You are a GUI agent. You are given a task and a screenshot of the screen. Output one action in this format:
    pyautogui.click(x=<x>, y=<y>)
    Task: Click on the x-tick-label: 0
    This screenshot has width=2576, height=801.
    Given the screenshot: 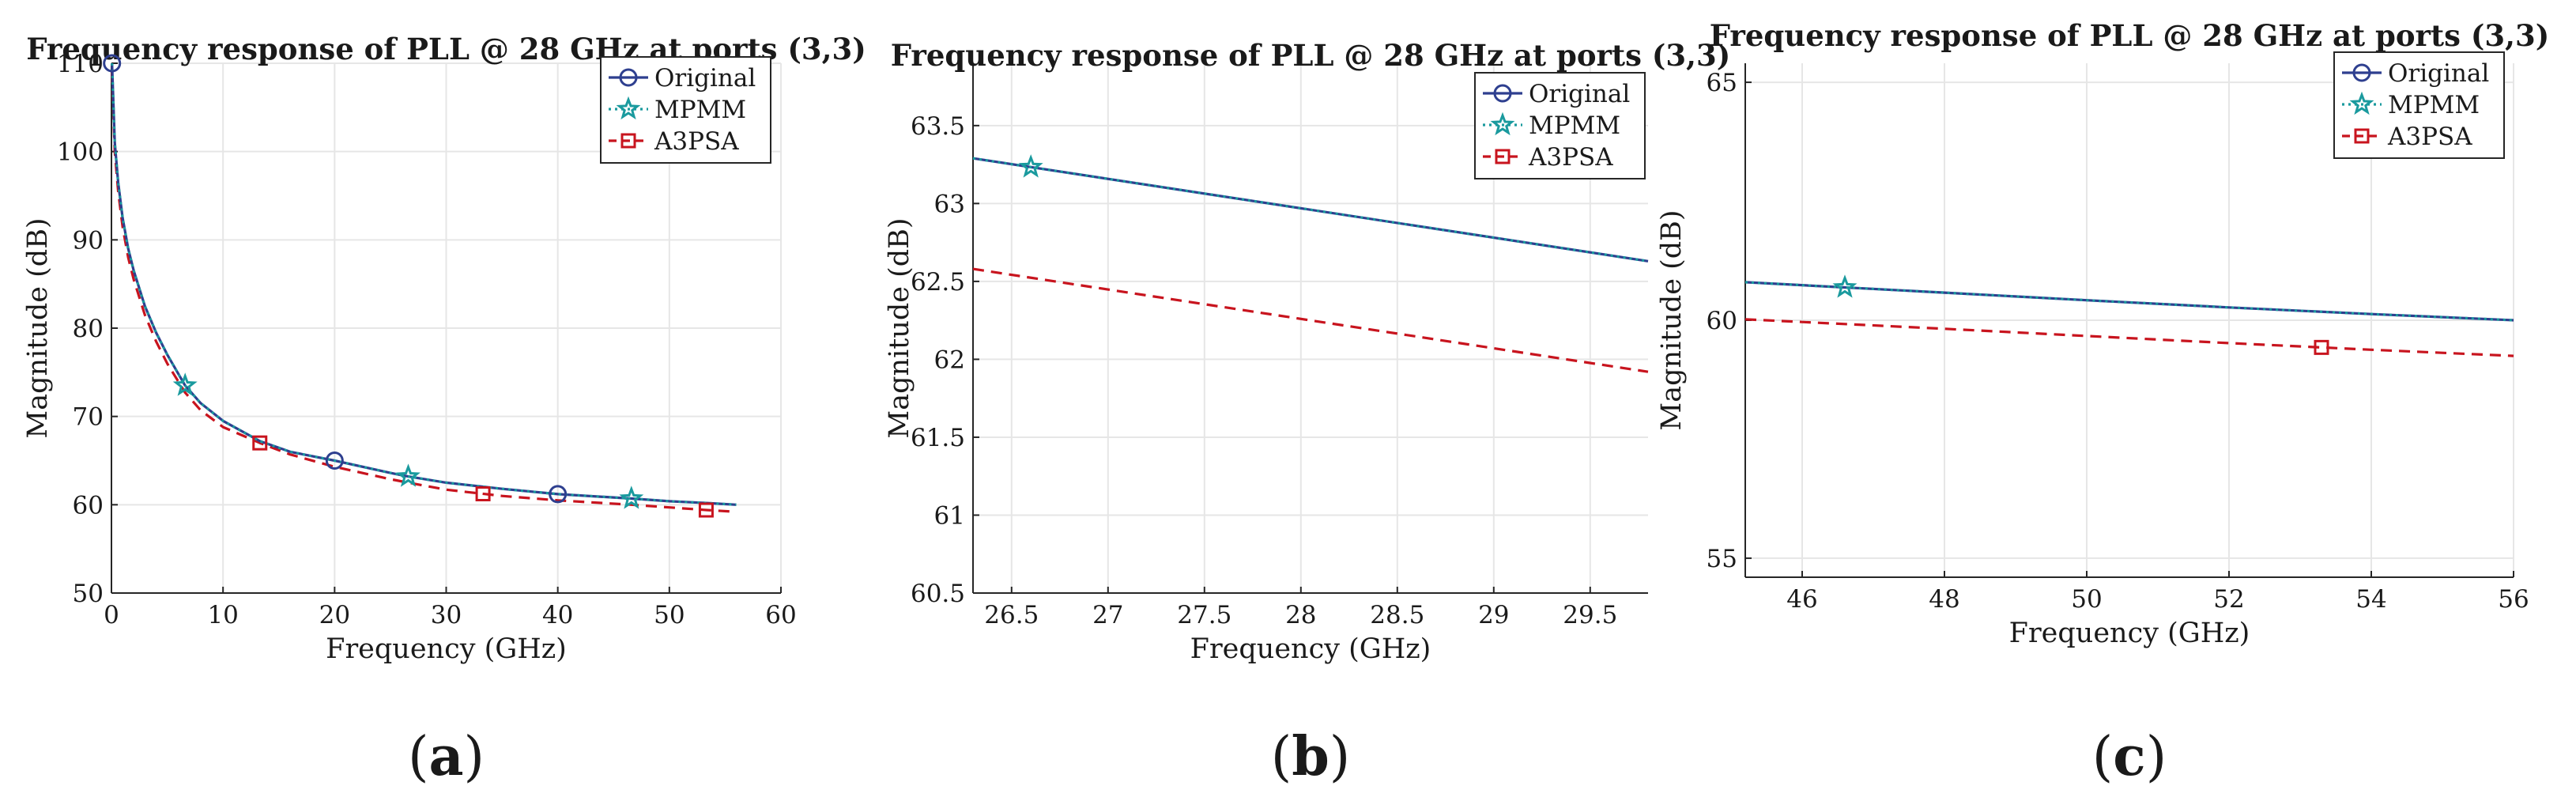 What is the action you would take?
    pyautogui.click(x=112, y=615)
    